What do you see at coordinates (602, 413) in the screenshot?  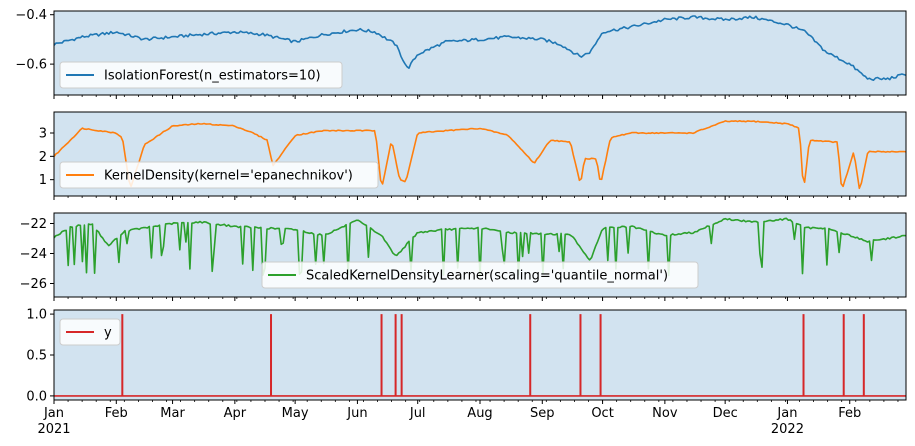 I see `x-tick-label: Oct` at bounding box center [602, 413].